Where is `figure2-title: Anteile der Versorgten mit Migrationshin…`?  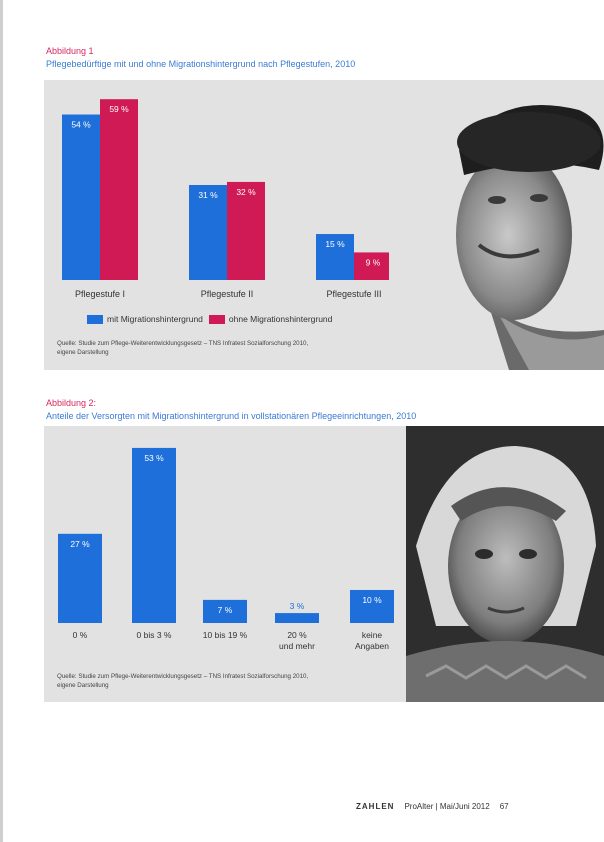
figure2-title: Anteile der Versorgten mit Migrationshin… is located at coordinates (231, 416).